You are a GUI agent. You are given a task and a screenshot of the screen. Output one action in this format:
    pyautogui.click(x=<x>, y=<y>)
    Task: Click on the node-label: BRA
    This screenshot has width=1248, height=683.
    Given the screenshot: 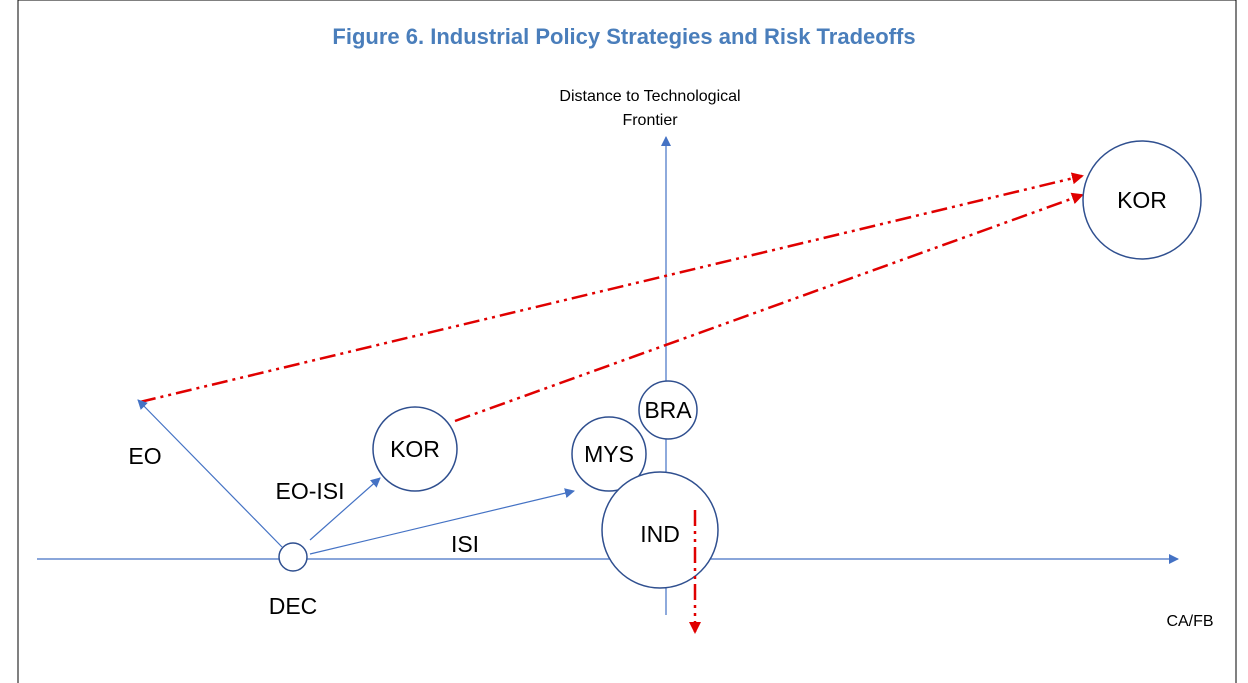 What is the action you would take?
    pyautogui.click(x=668, y=410)
    